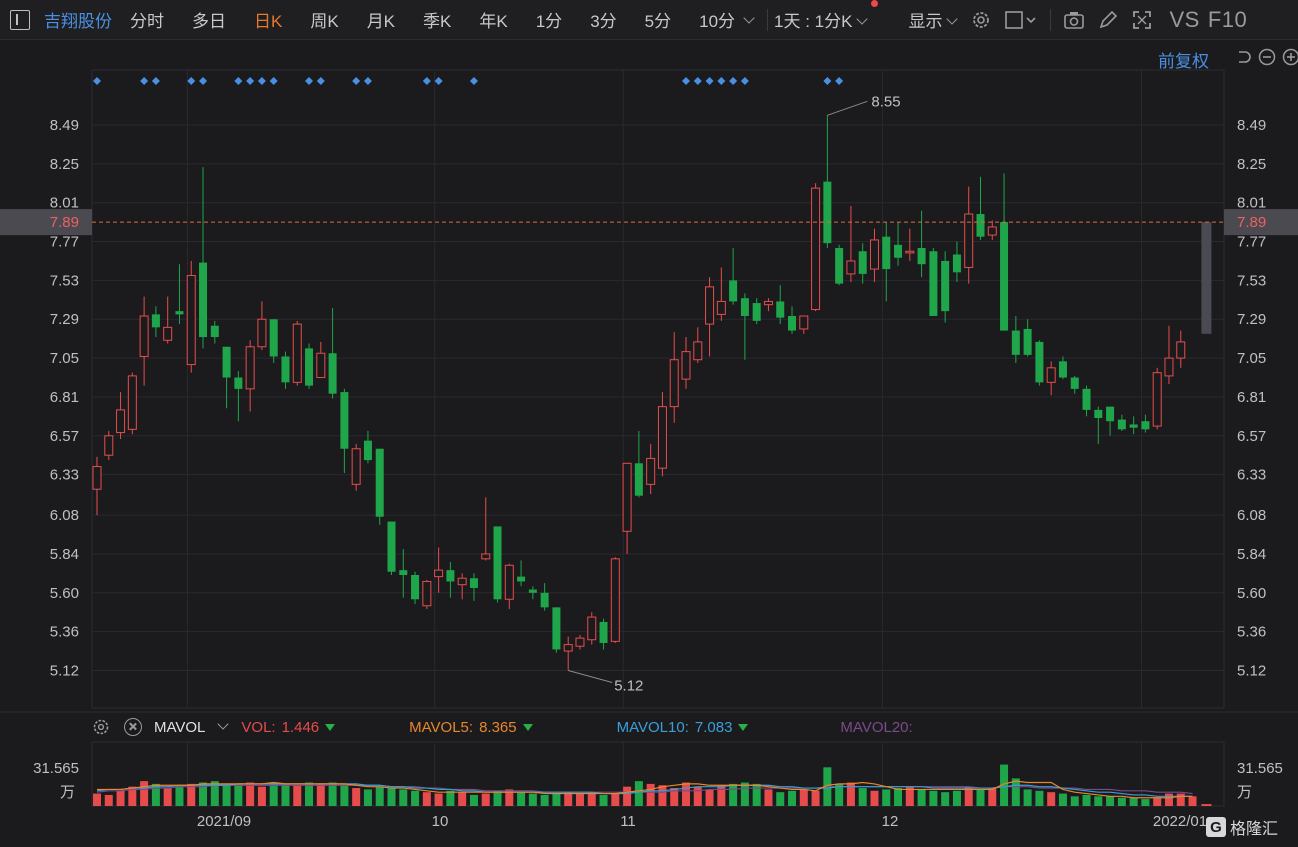 This screenshot has height=847, width=1298. Describe the element at coordinates (147, 21) in the screenshot. I see `tab-time-share: 分时` at that location.